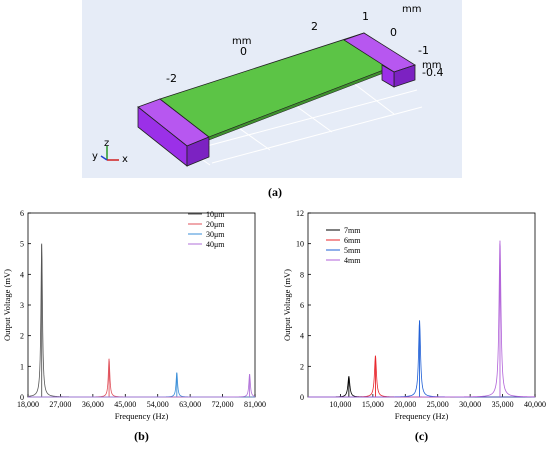 The image size is (550, 450). What do you see at coordinates (141, 436) in the screenshot?
I see `panel-label: (b)` at bounding box center [141, 436].